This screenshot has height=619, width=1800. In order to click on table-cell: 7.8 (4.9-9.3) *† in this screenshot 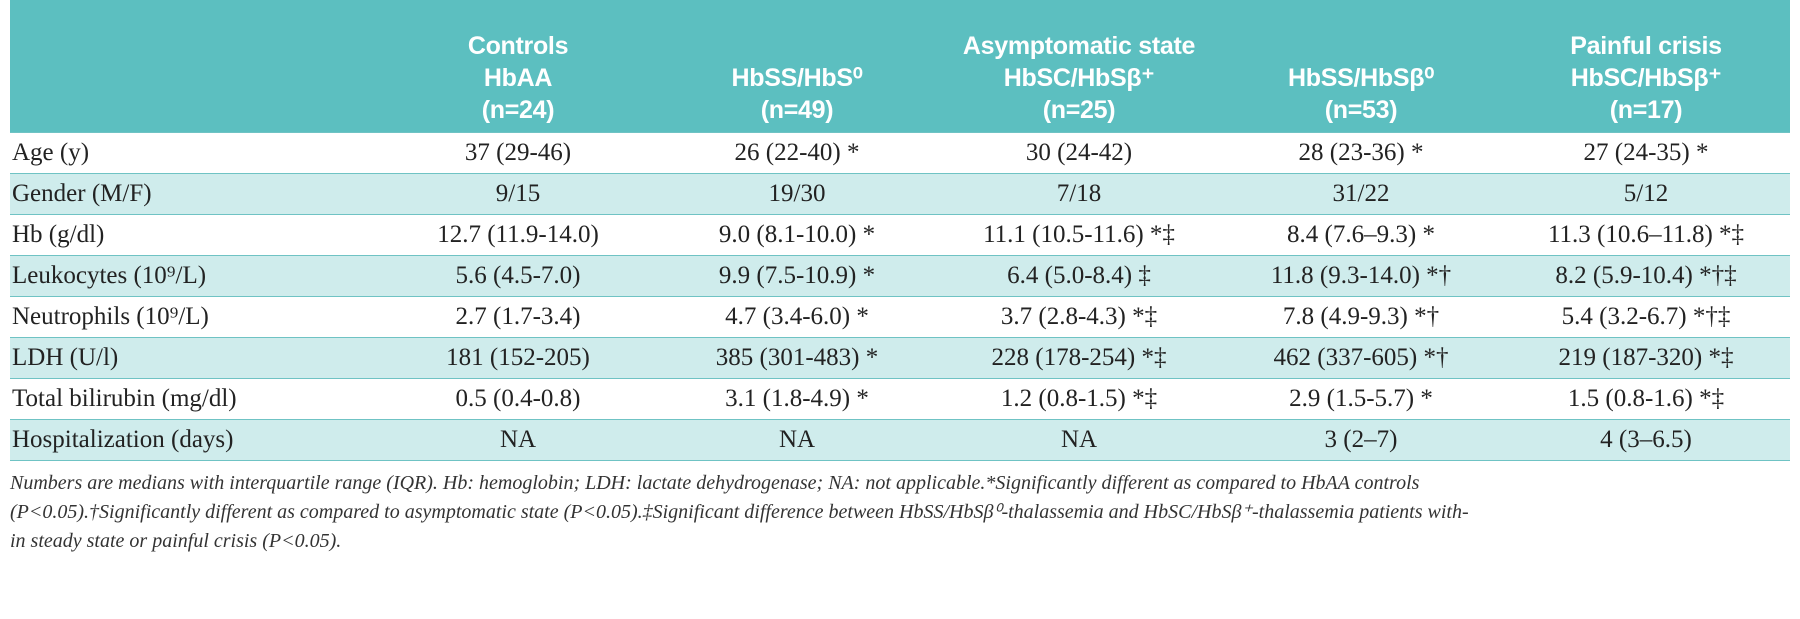, I will do `click(1361, 316)`.